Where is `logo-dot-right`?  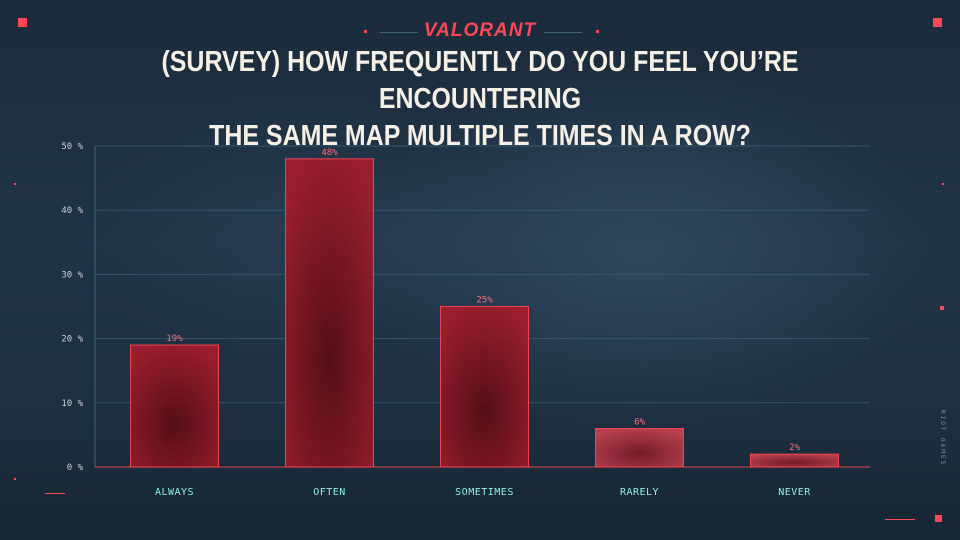
logo-dot-right is located at coordinates (597, 31).